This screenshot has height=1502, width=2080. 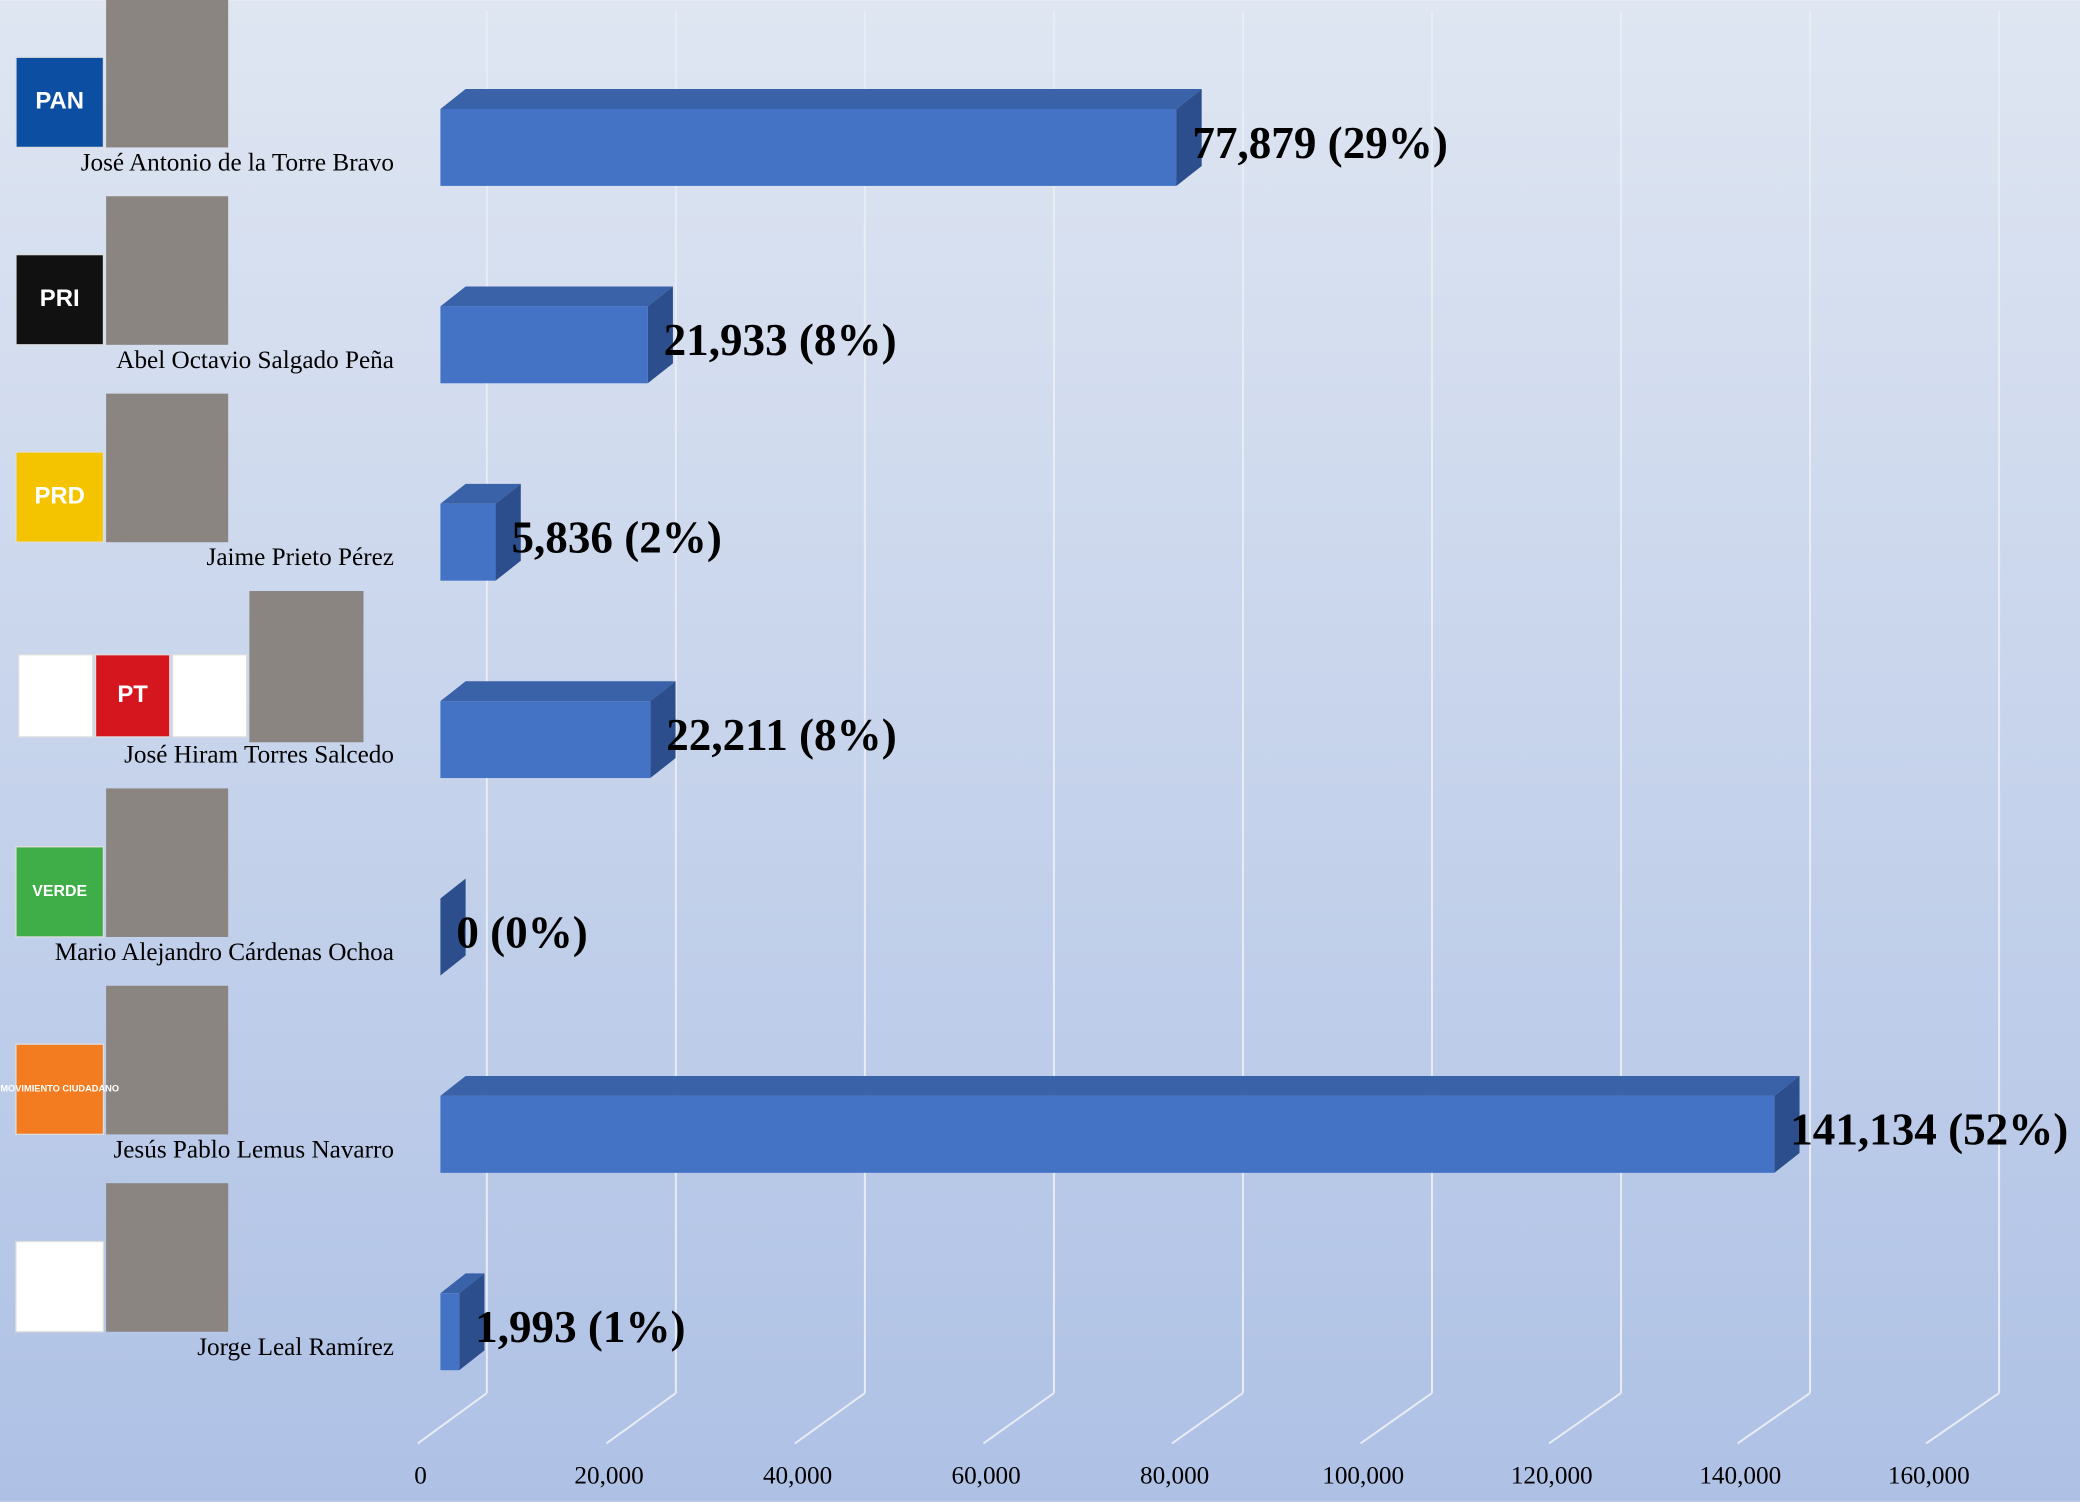 What do you see at coordinates (797, 1476) in the screenshot?
I see `x-tick-label: 40,000` at bounding box center [797, 1476].